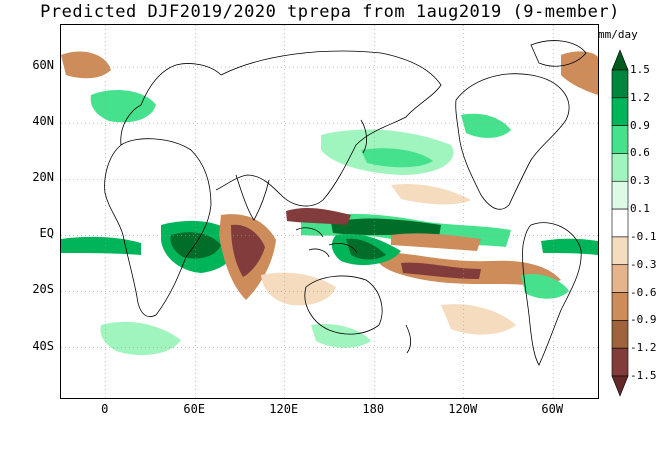 The image size is (660, 450). I want to click on x-tick-label: 120E, so click(284, 409).